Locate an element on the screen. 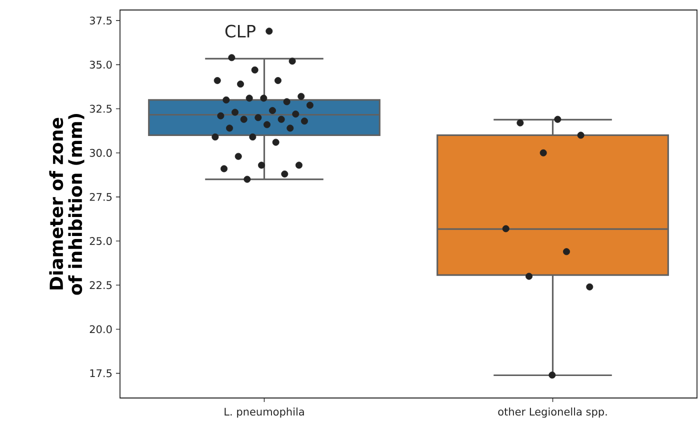 This screenshot has width=699, height=434. x-tick-label: other Legionella spp. is located at coordinates (552, 413).